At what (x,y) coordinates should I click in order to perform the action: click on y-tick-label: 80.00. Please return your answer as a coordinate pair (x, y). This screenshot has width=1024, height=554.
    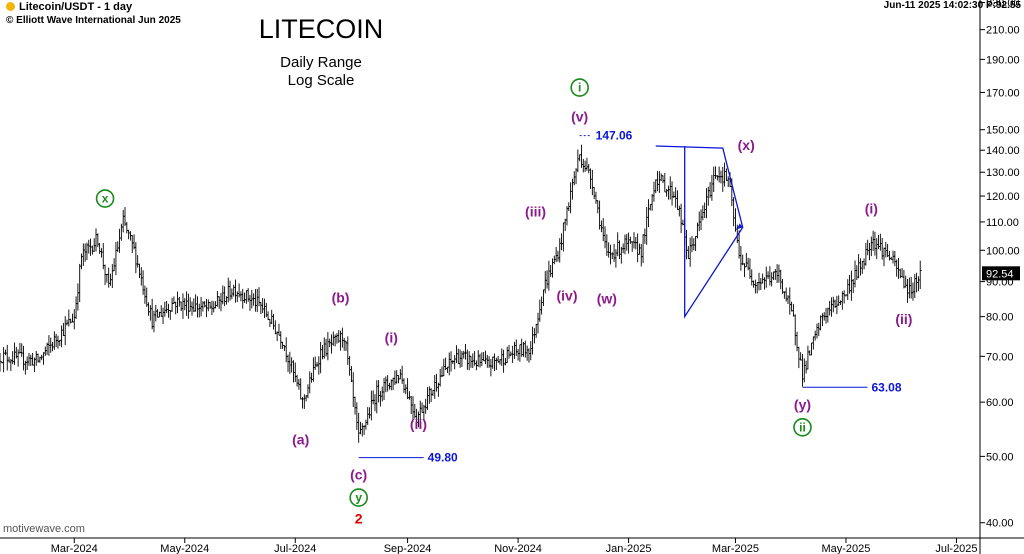
    Looking at the image, I should click on (1000, 318).